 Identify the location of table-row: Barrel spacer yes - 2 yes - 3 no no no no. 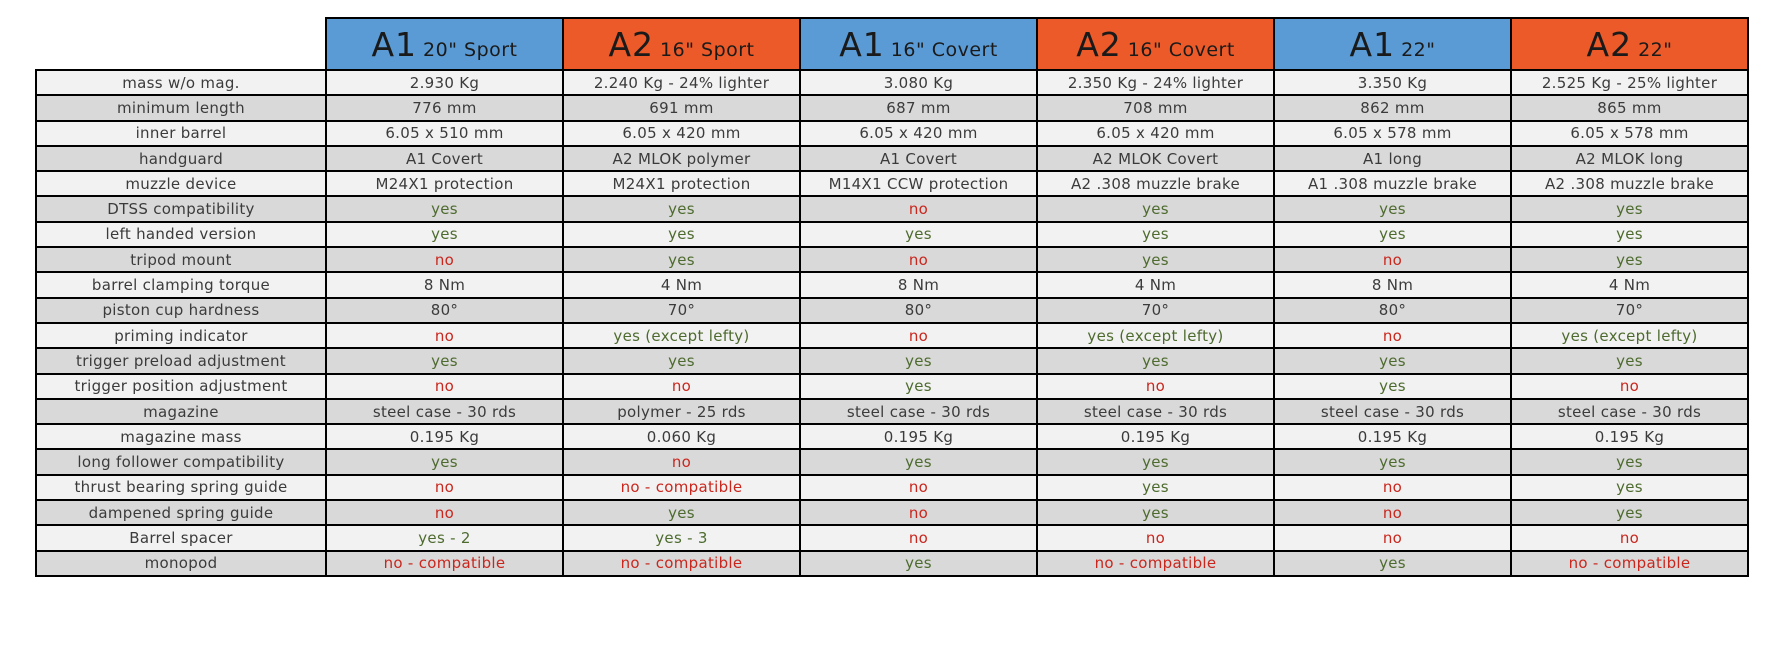
(892, 538).